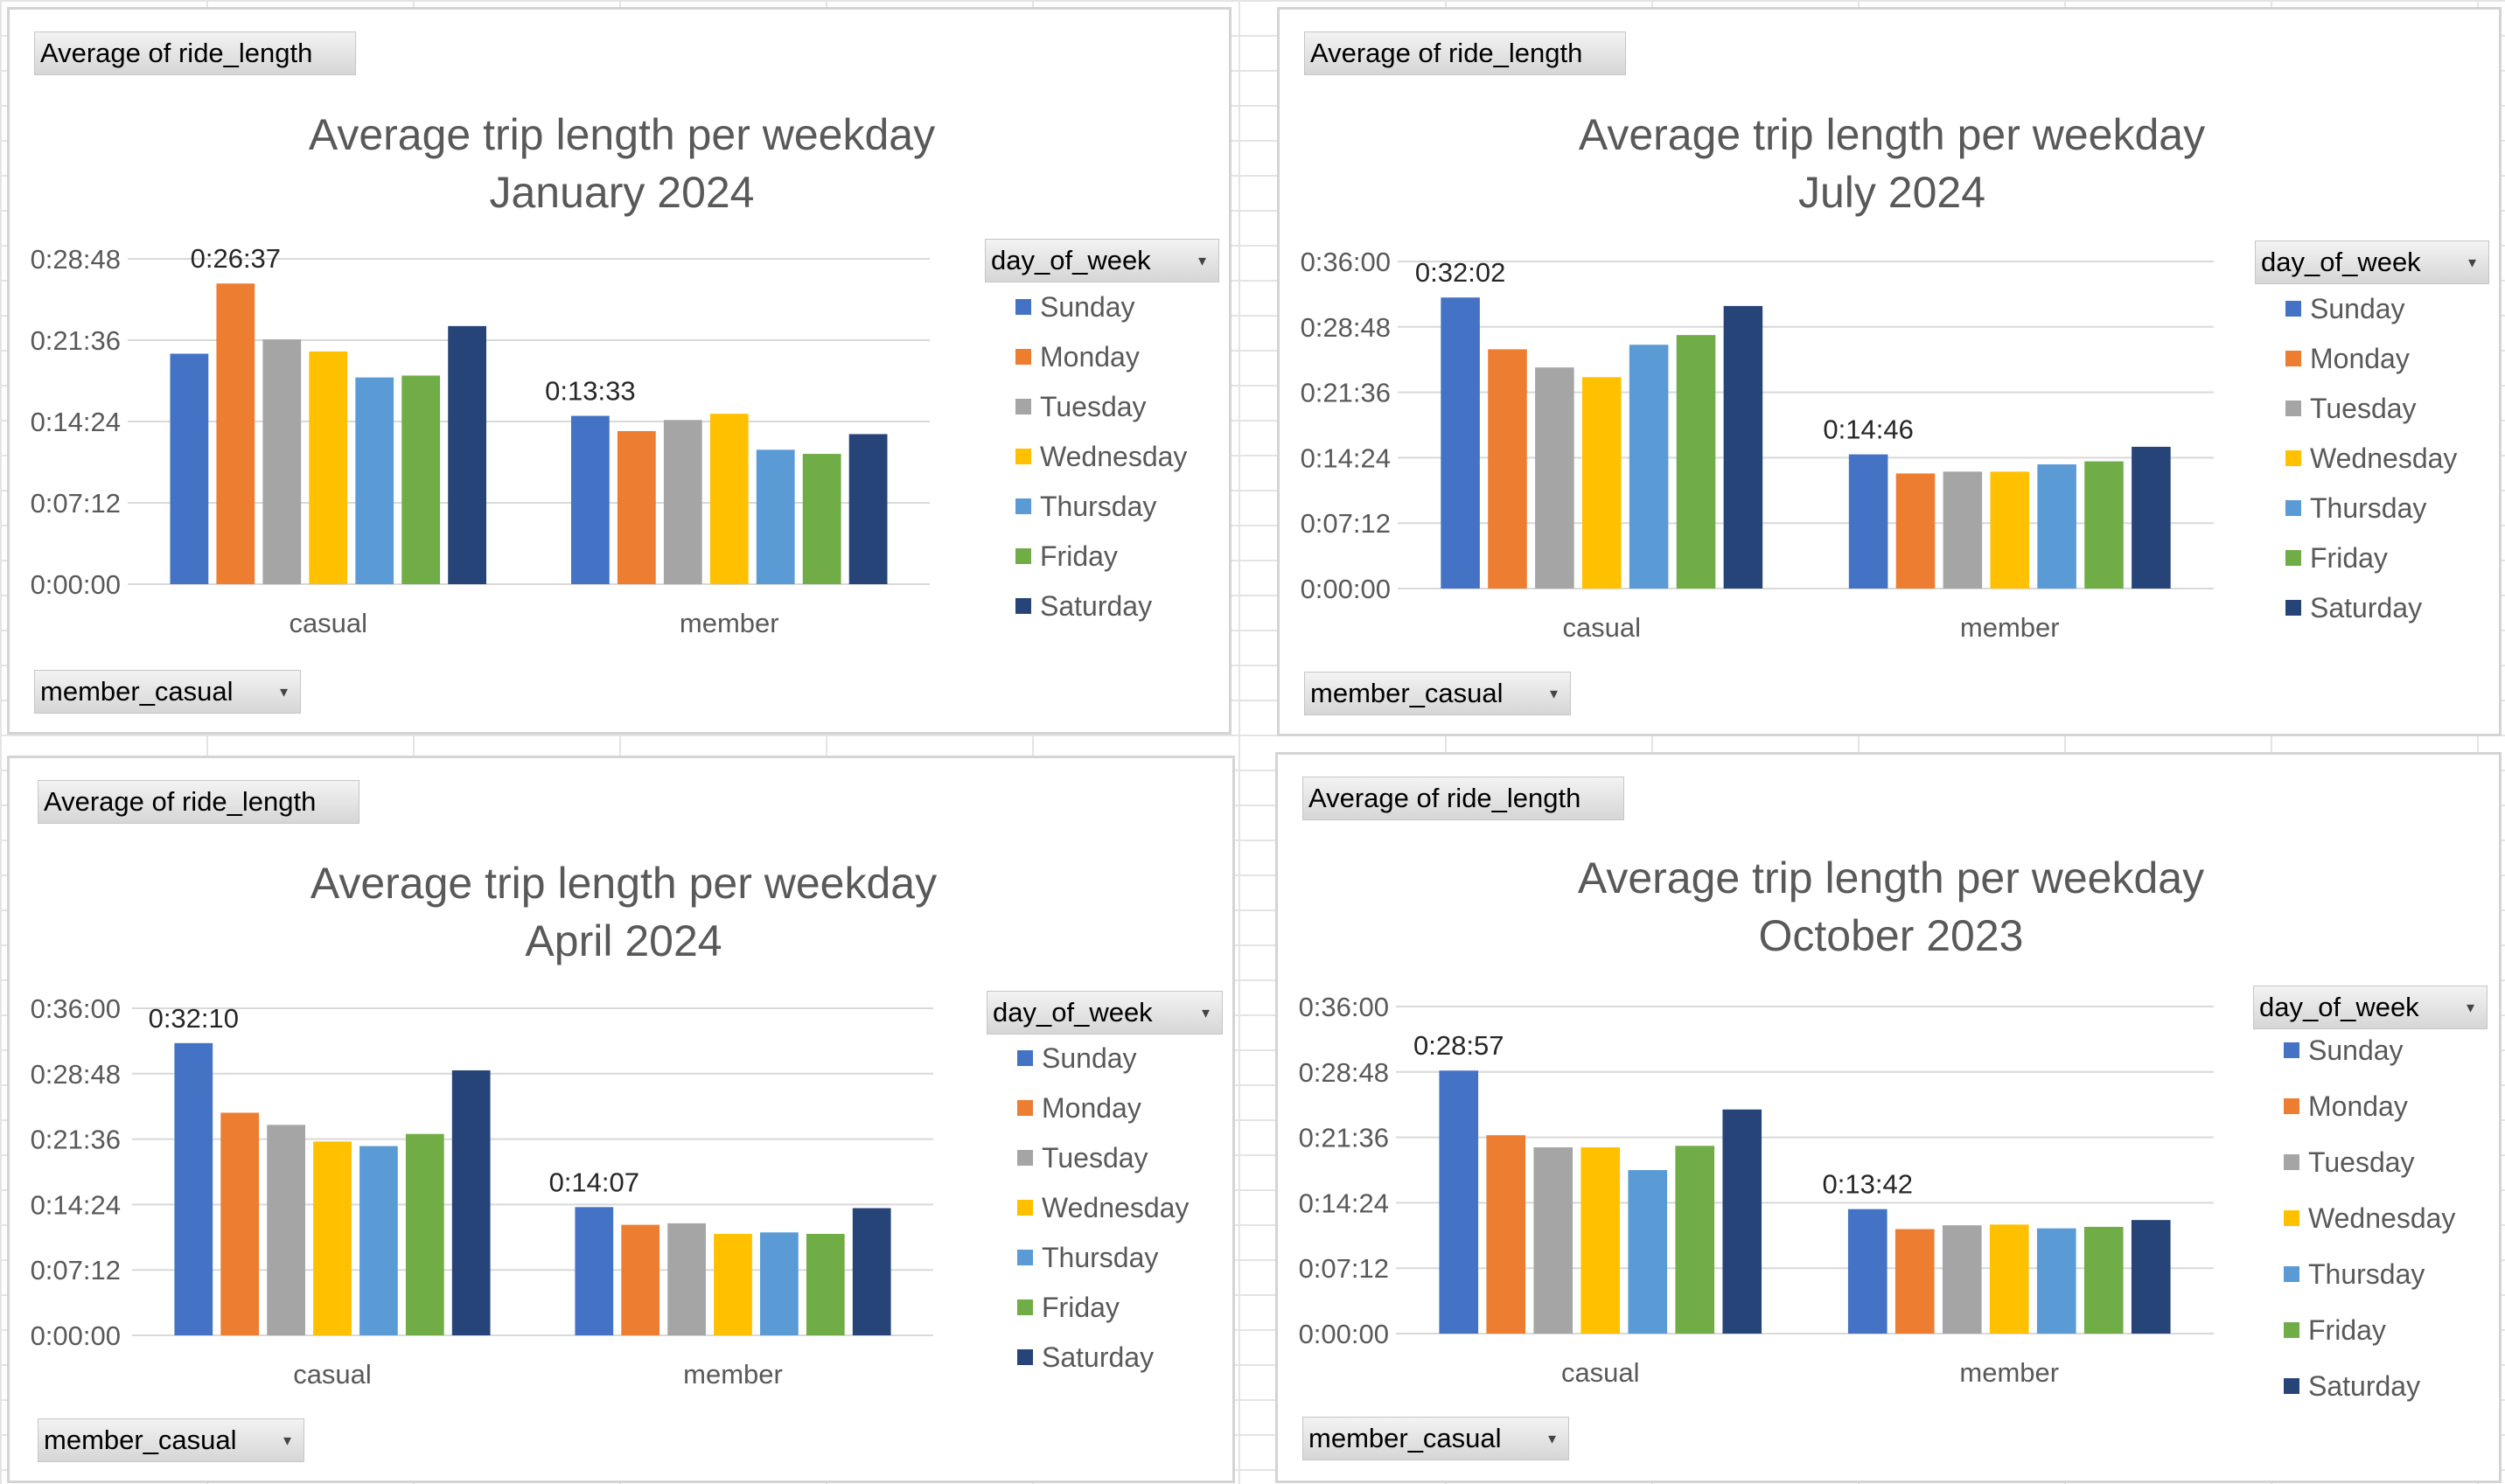 Image resolution: width=2505 pixels, height=1484 pixels. What do you see at coordinates (76, 1008) in the screenshot?
I see `y-tick-label: 0:36:00` at bounding box center [76, 1008].